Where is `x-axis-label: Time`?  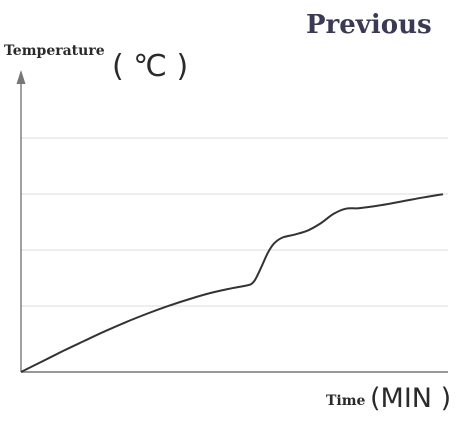 x-axis-label: Time is located at coordinates (346, 401).